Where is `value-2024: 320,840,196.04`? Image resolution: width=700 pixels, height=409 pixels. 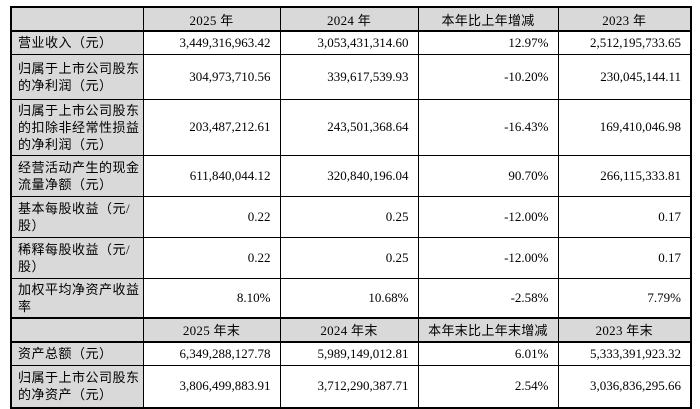
value-2024: 320,840,196.04 is located at coordinates (349, 175).